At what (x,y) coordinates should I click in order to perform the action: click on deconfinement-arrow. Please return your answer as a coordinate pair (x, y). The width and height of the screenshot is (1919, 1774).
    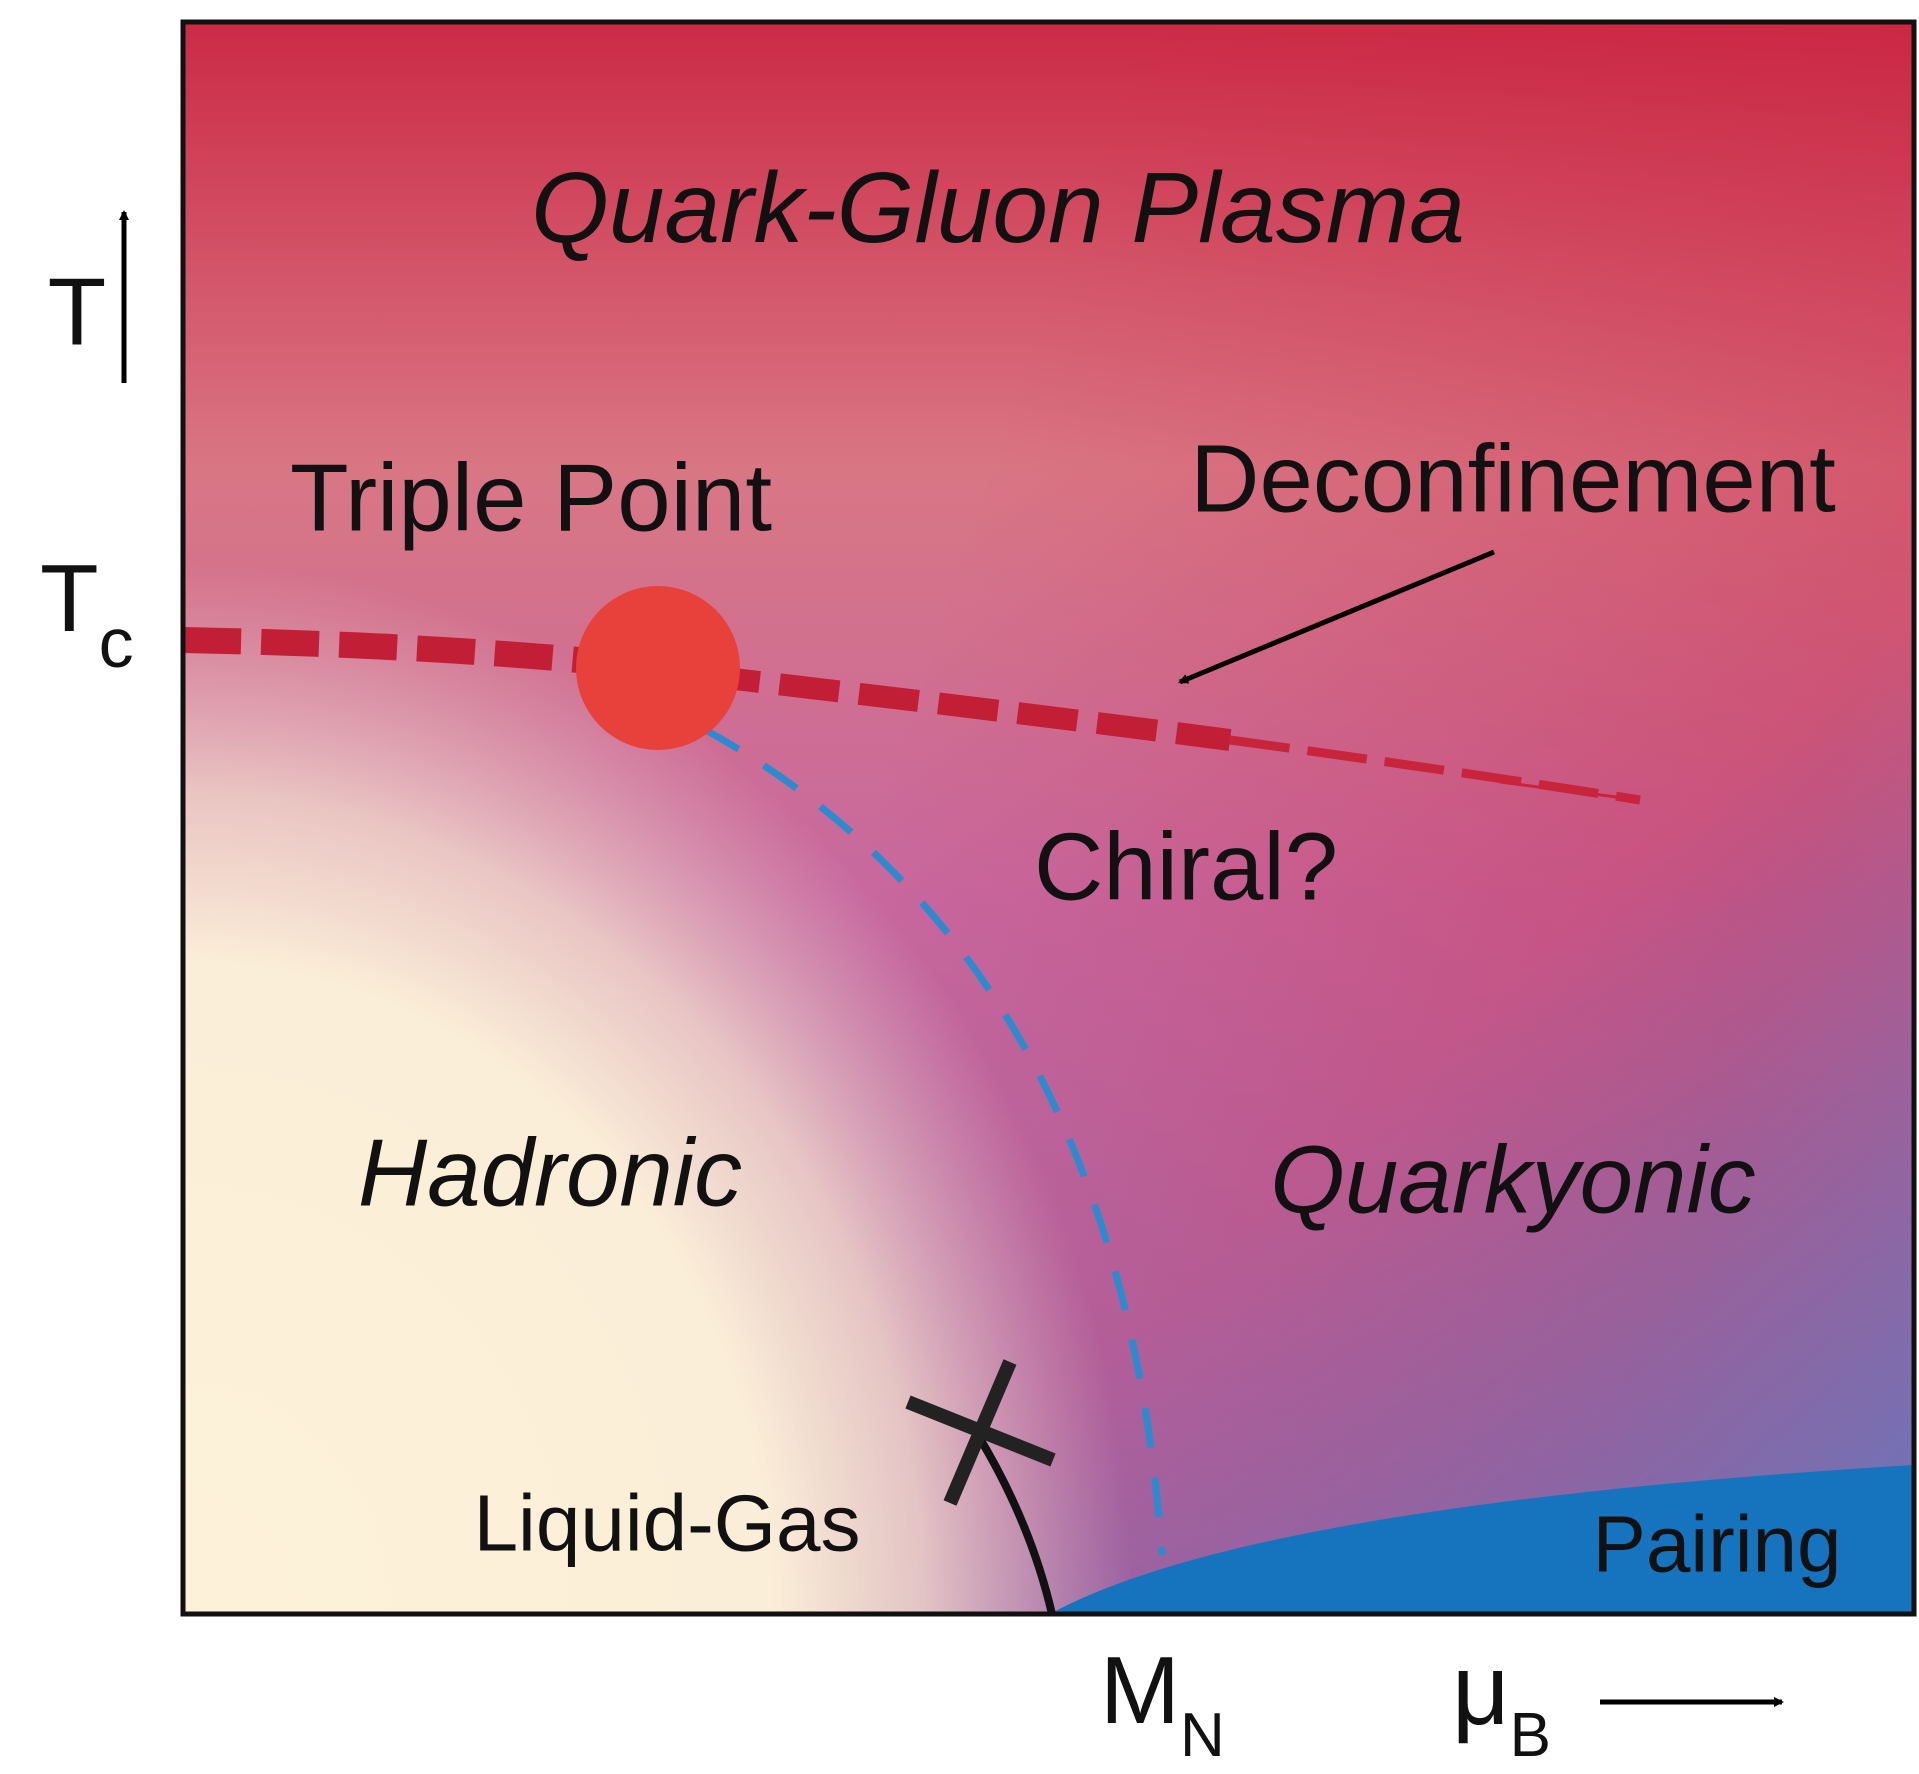
    Looking at the image, I should click on (1336, 617).